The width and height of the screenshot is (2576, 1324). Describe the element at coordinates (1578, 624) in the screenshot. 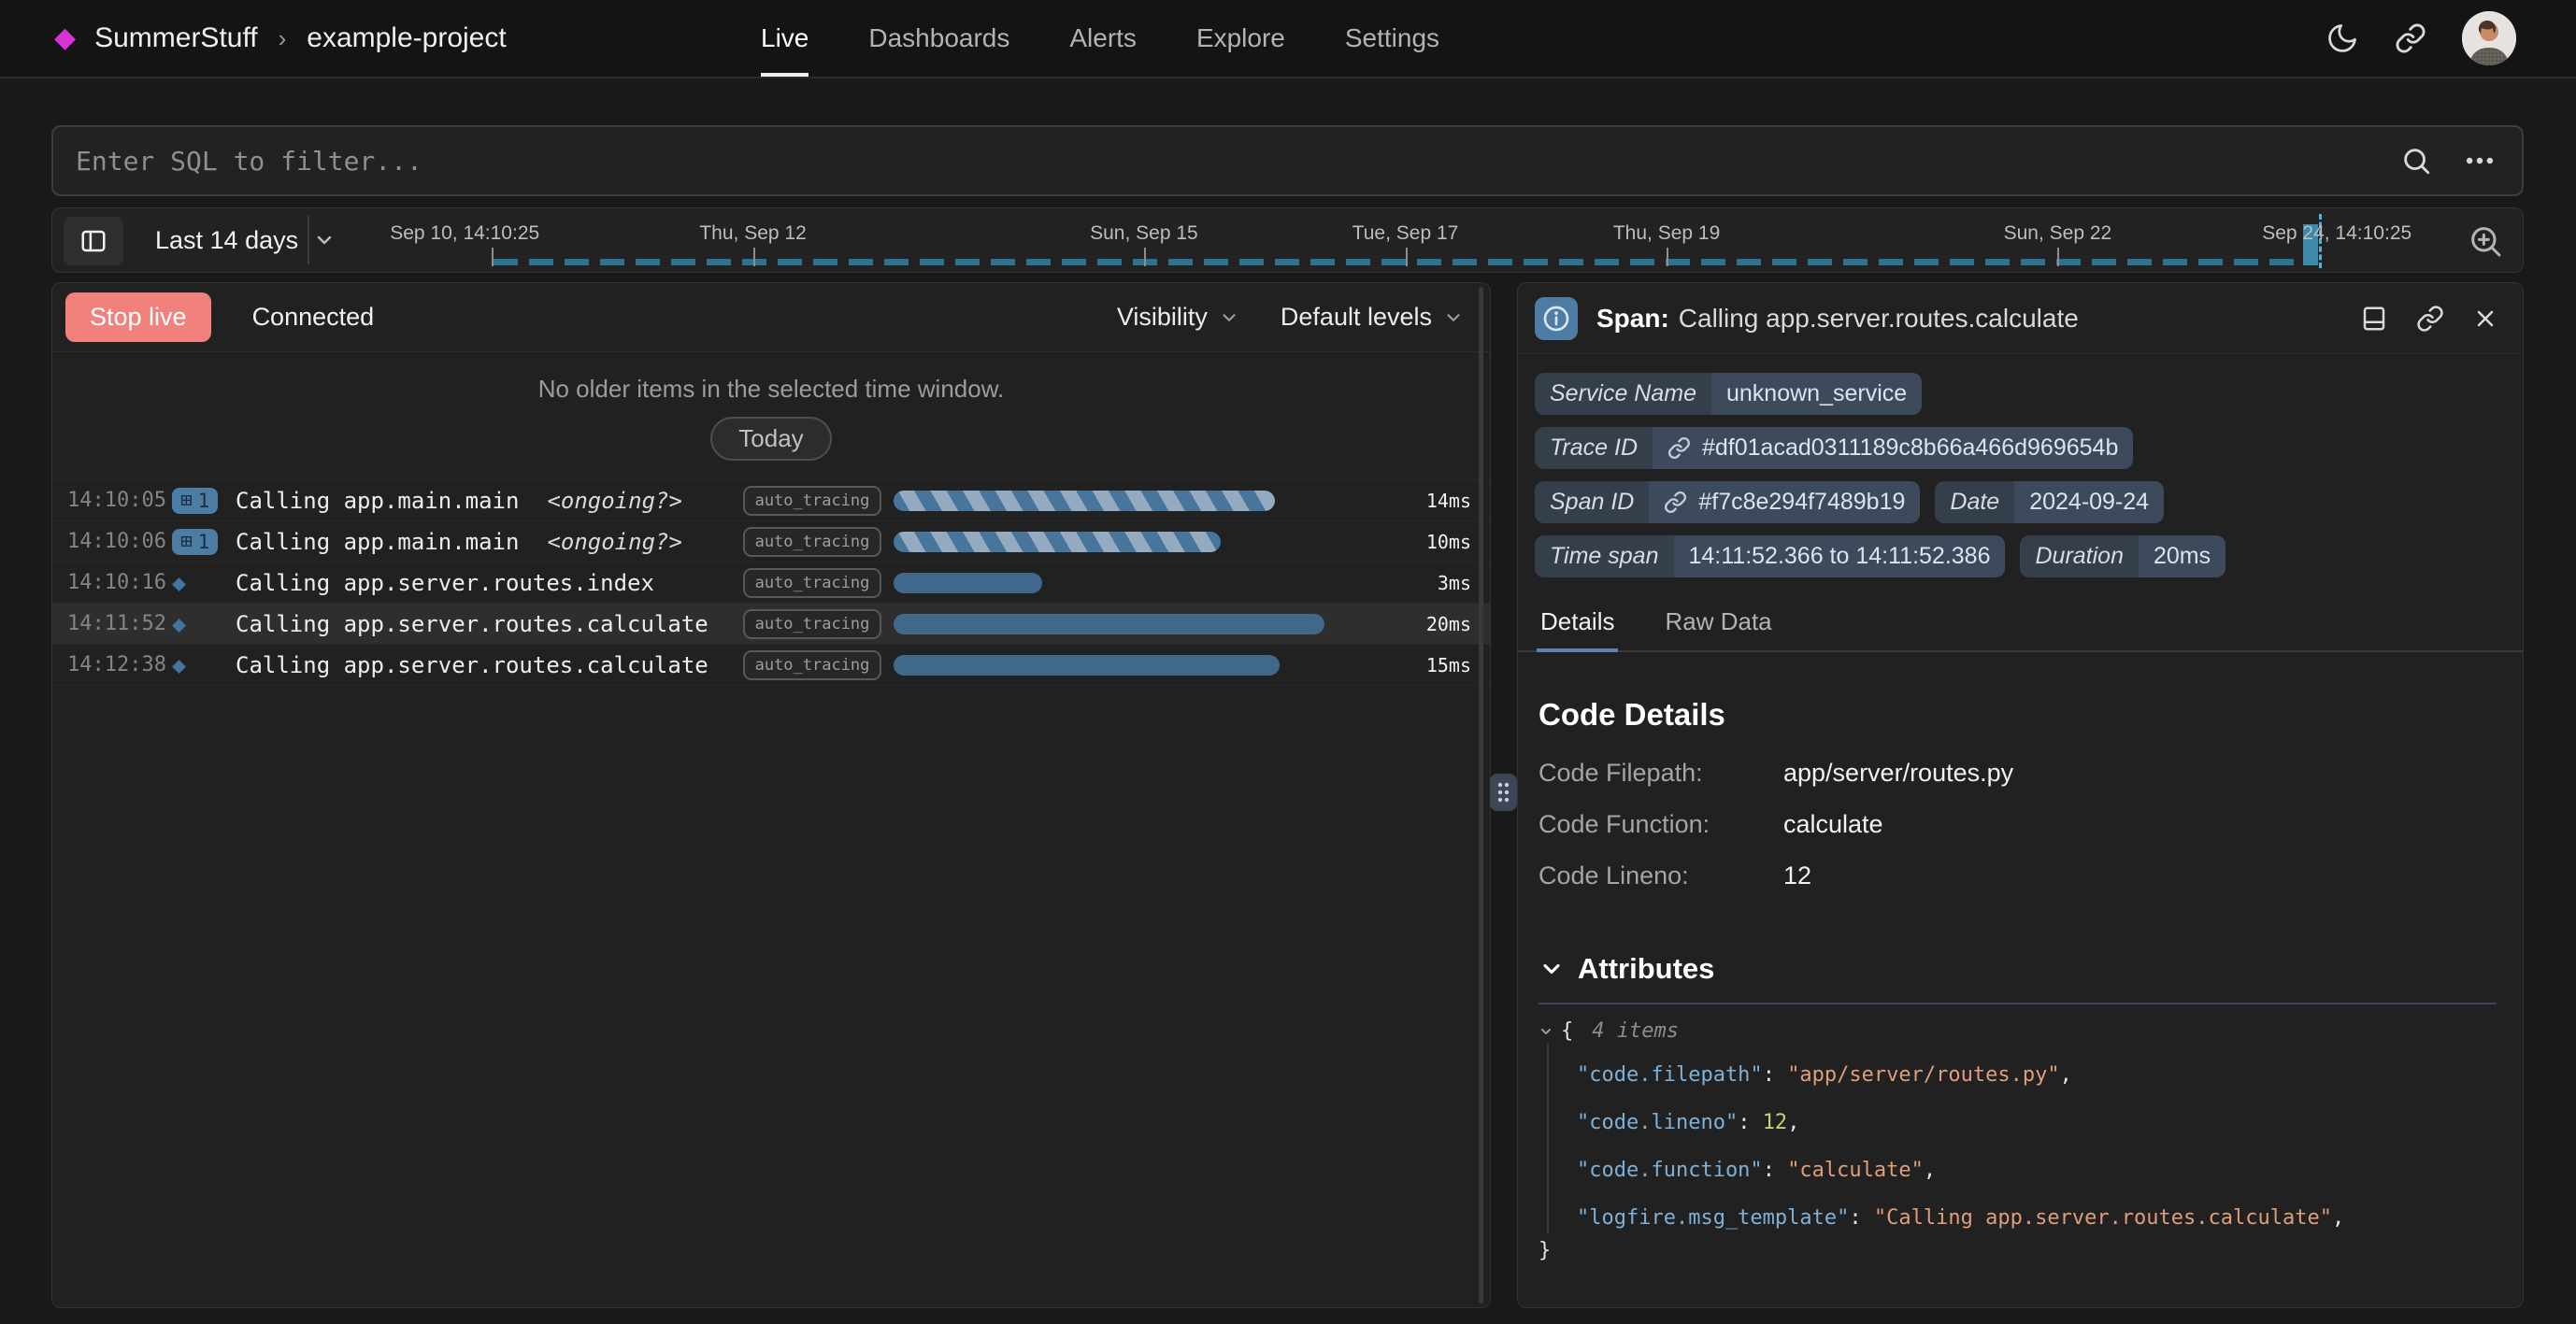

I see `detail-tab-details: Details` at that location.